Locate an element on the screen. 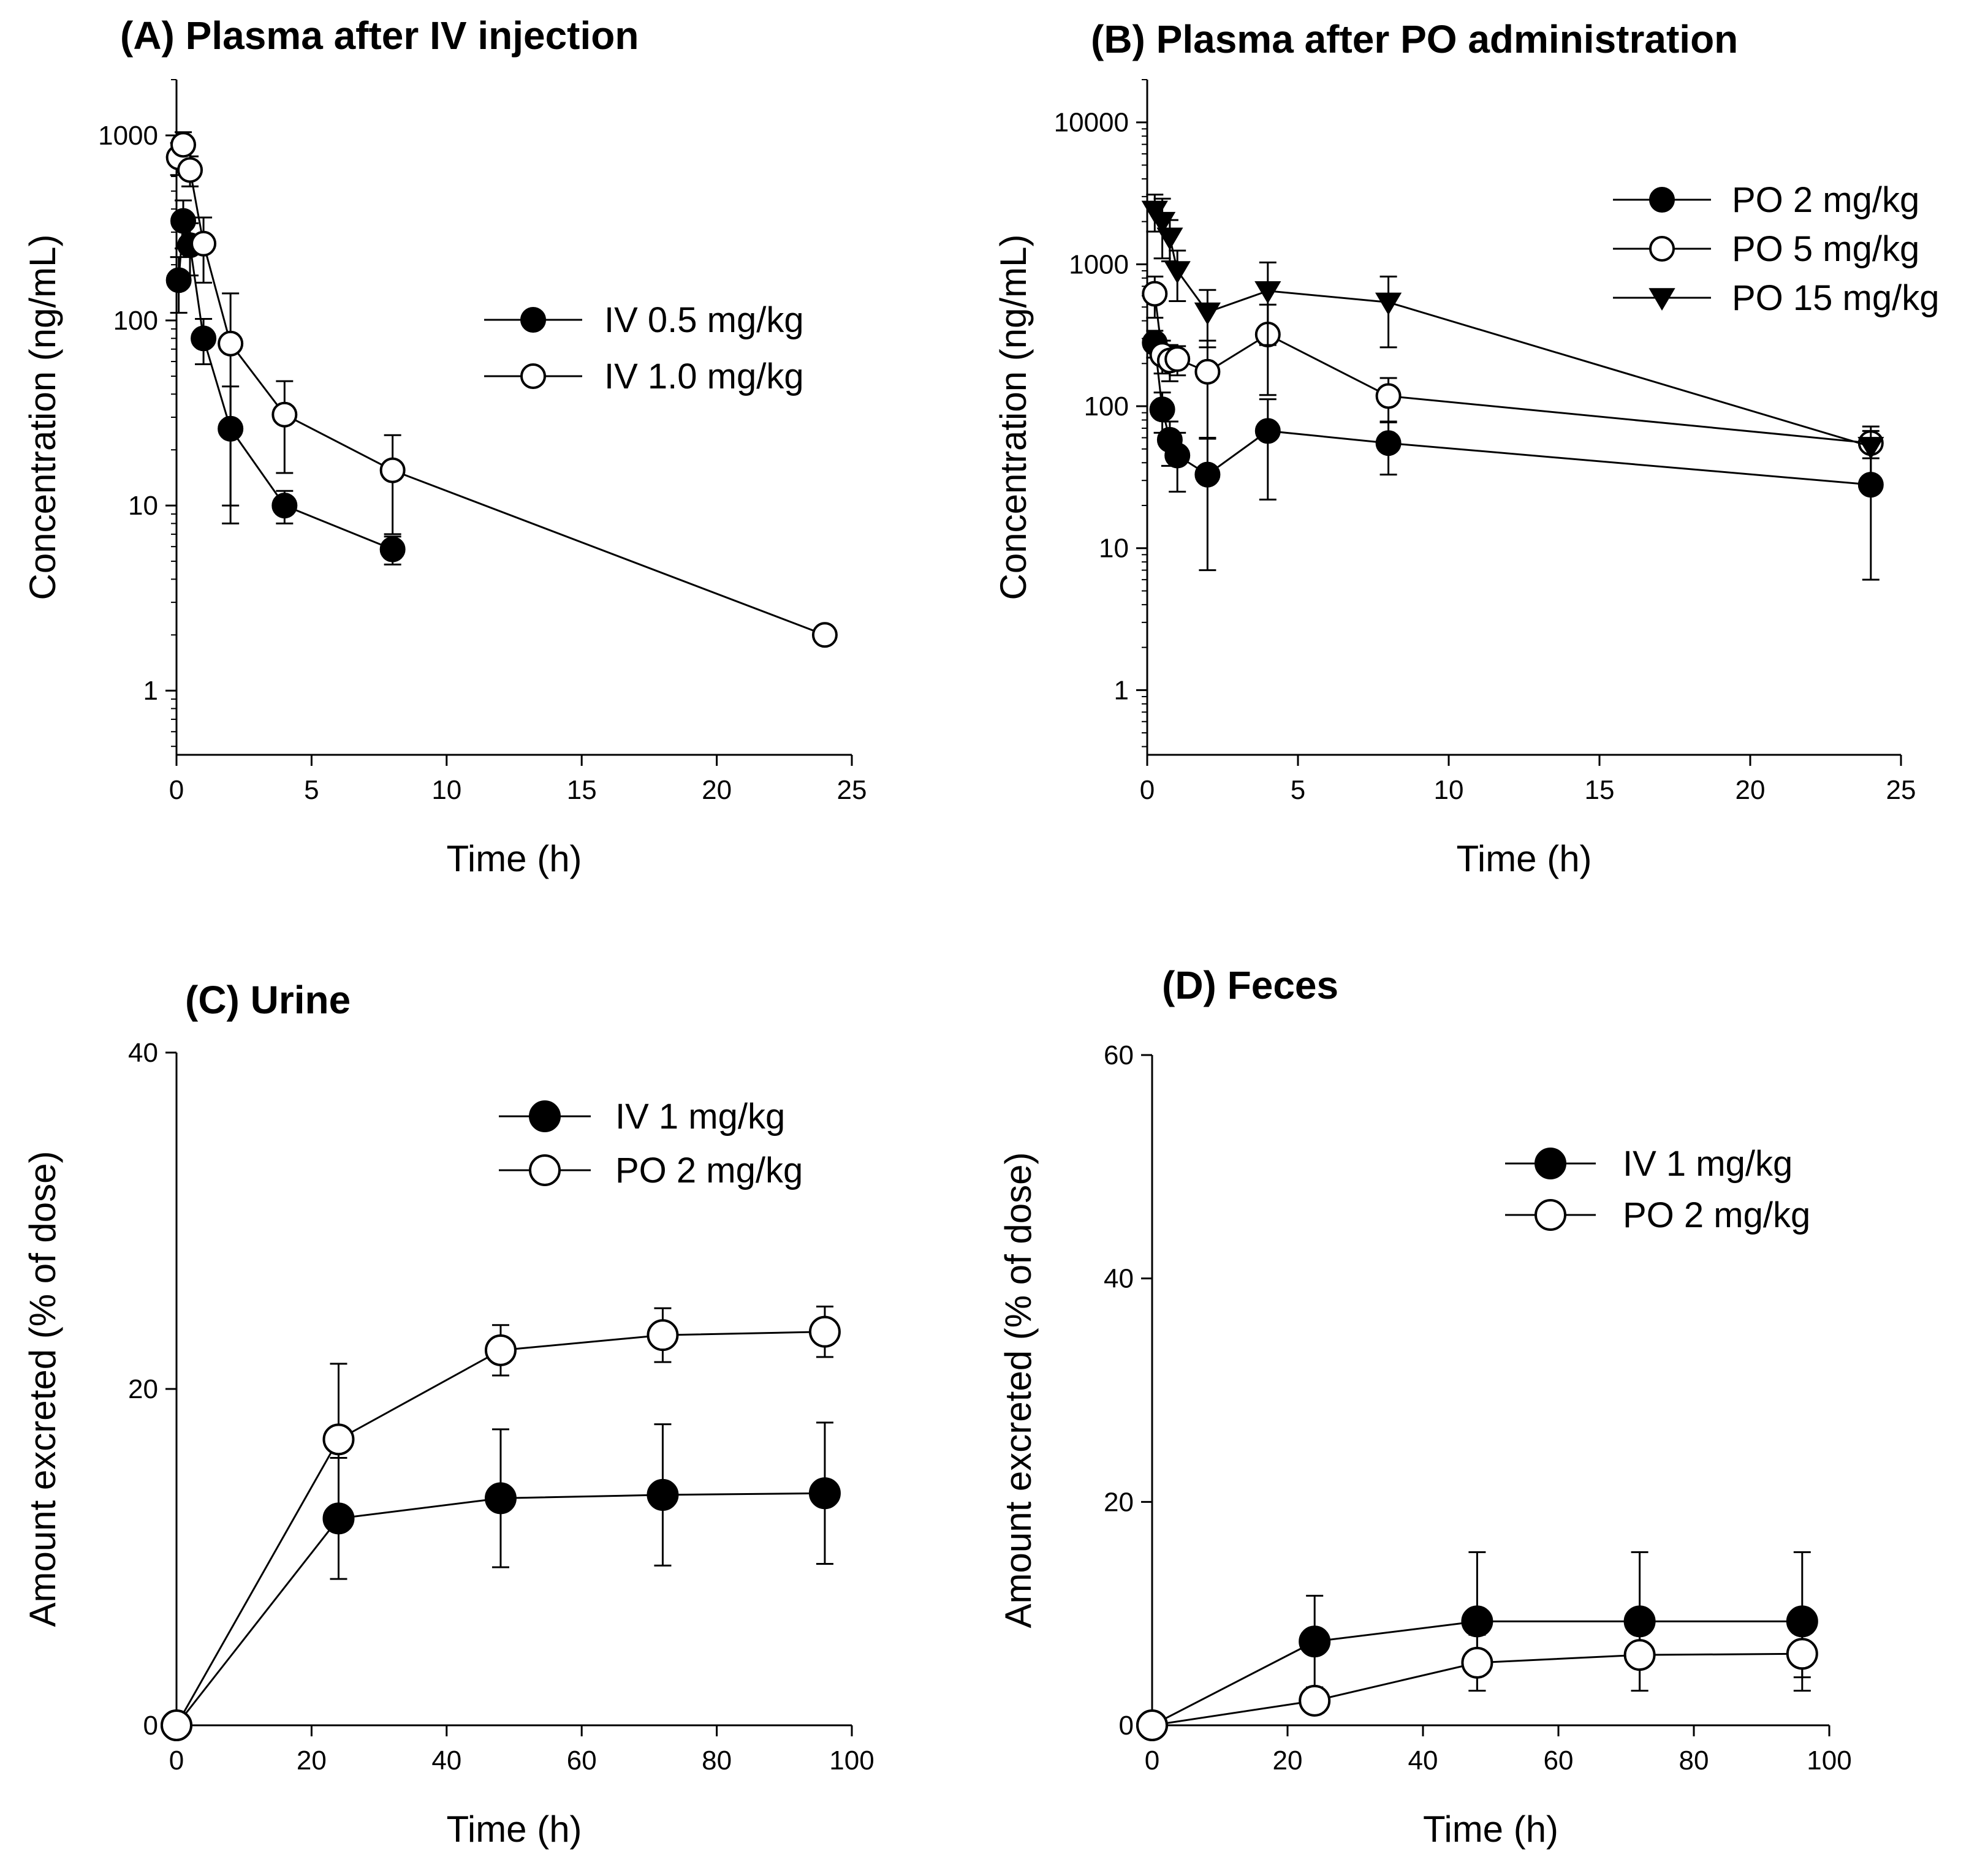  legend-entry: IV 0.5 mg/kg is located at coordinates (644, 320).